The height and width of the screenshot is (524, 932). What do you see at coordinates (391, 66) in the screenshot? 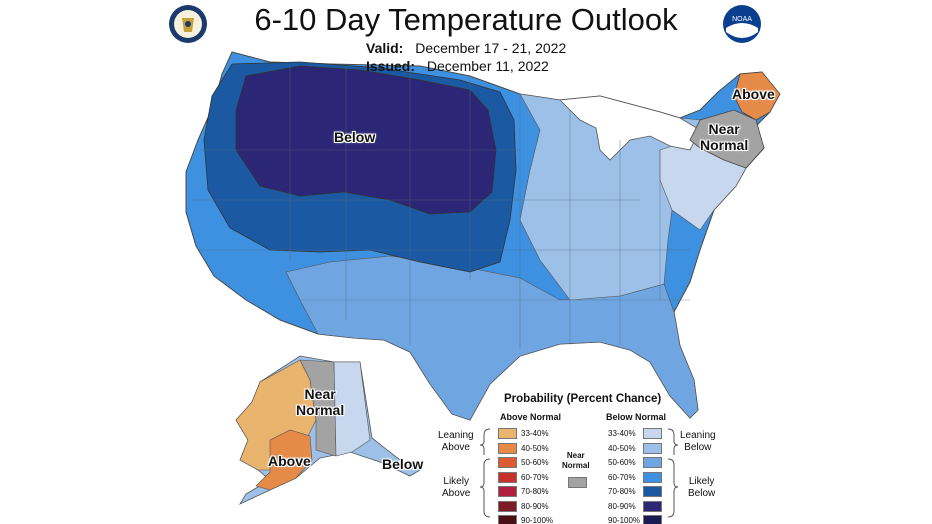
I see `issued-label: Issued:` at bounding box center [391, 66].